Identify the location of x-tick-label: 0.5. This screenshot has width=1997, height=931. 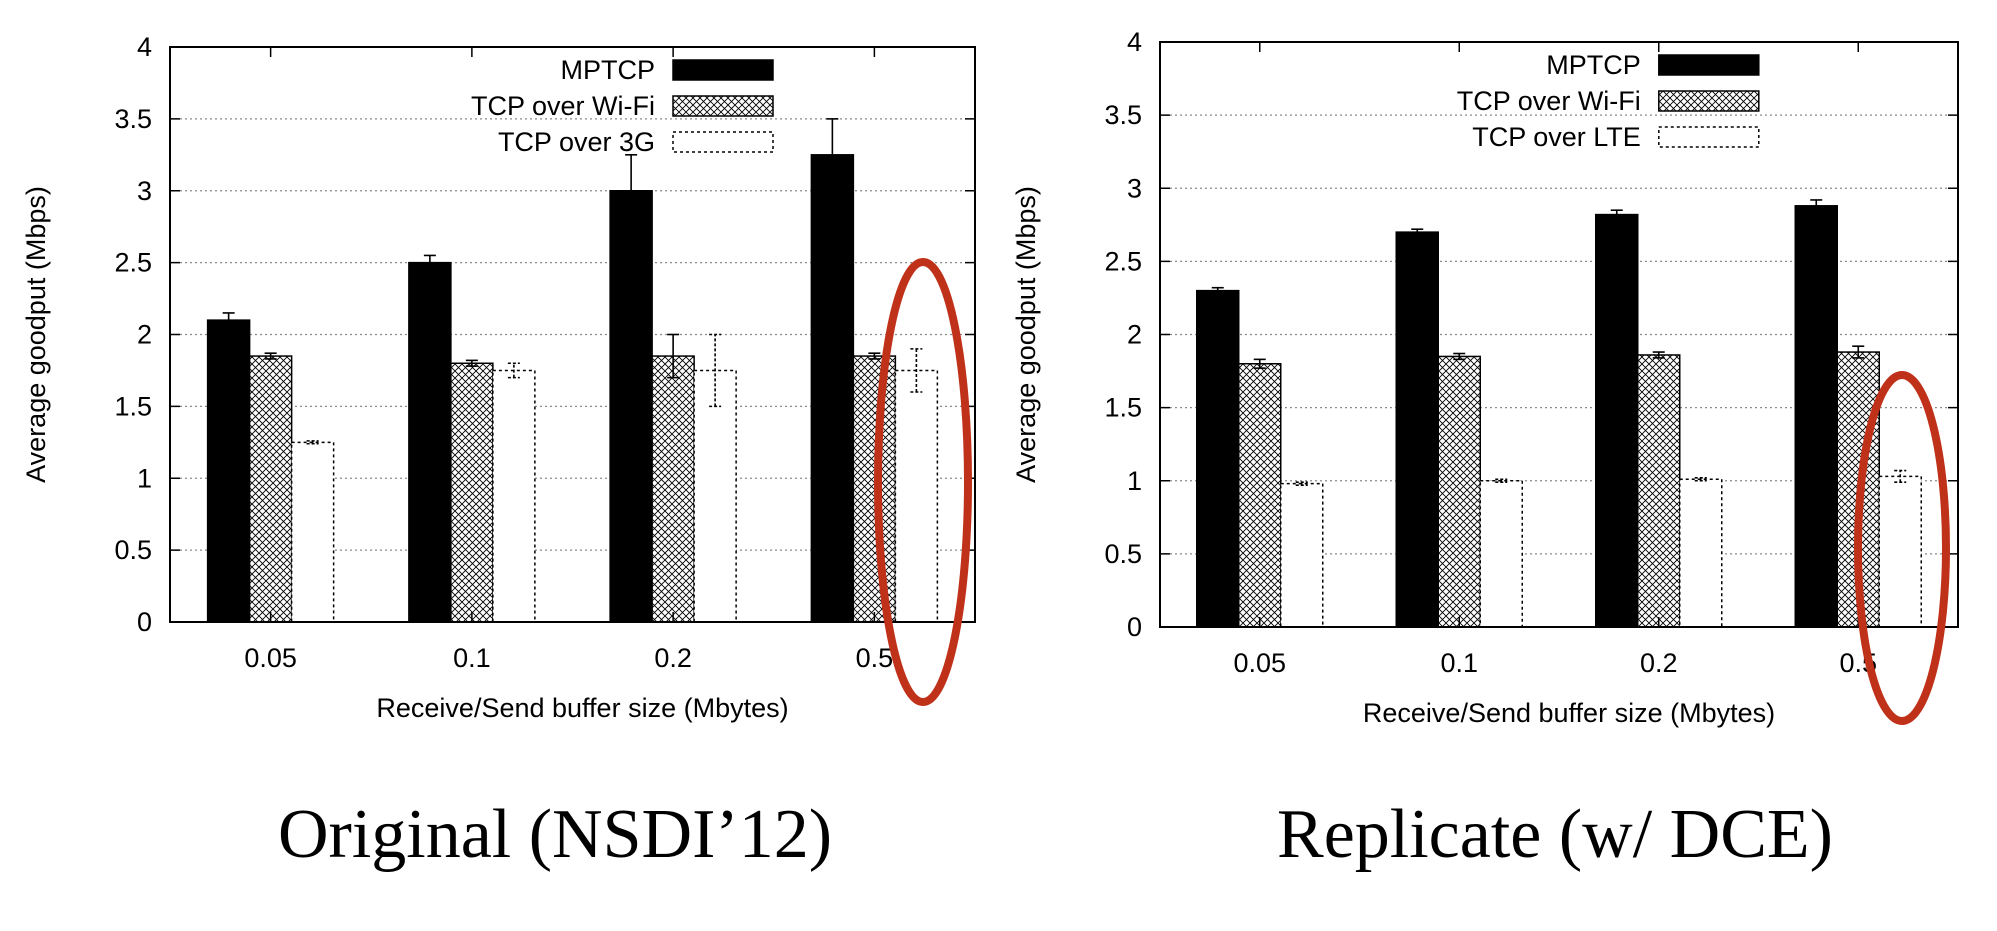
(875, 658).